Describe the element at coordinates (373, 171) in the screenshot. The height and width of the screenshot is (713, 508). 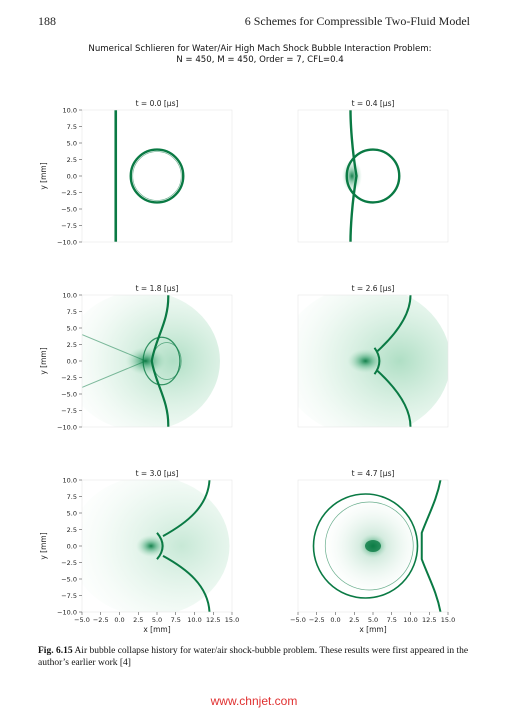
I see `schlieren-panel: t = 0.4 [μs]` at that location.